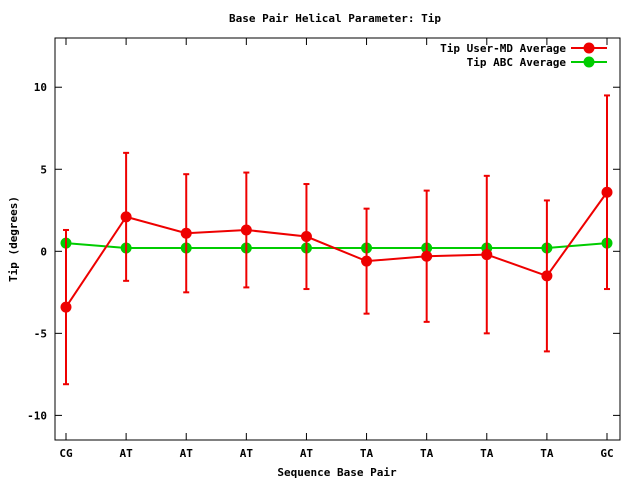 The width and height of the screenshot is (640, 480). What do you see at coordinates (43, 169) in the screenshot?
I see `y-tick-label: 5` at bounding box center [43, 169].